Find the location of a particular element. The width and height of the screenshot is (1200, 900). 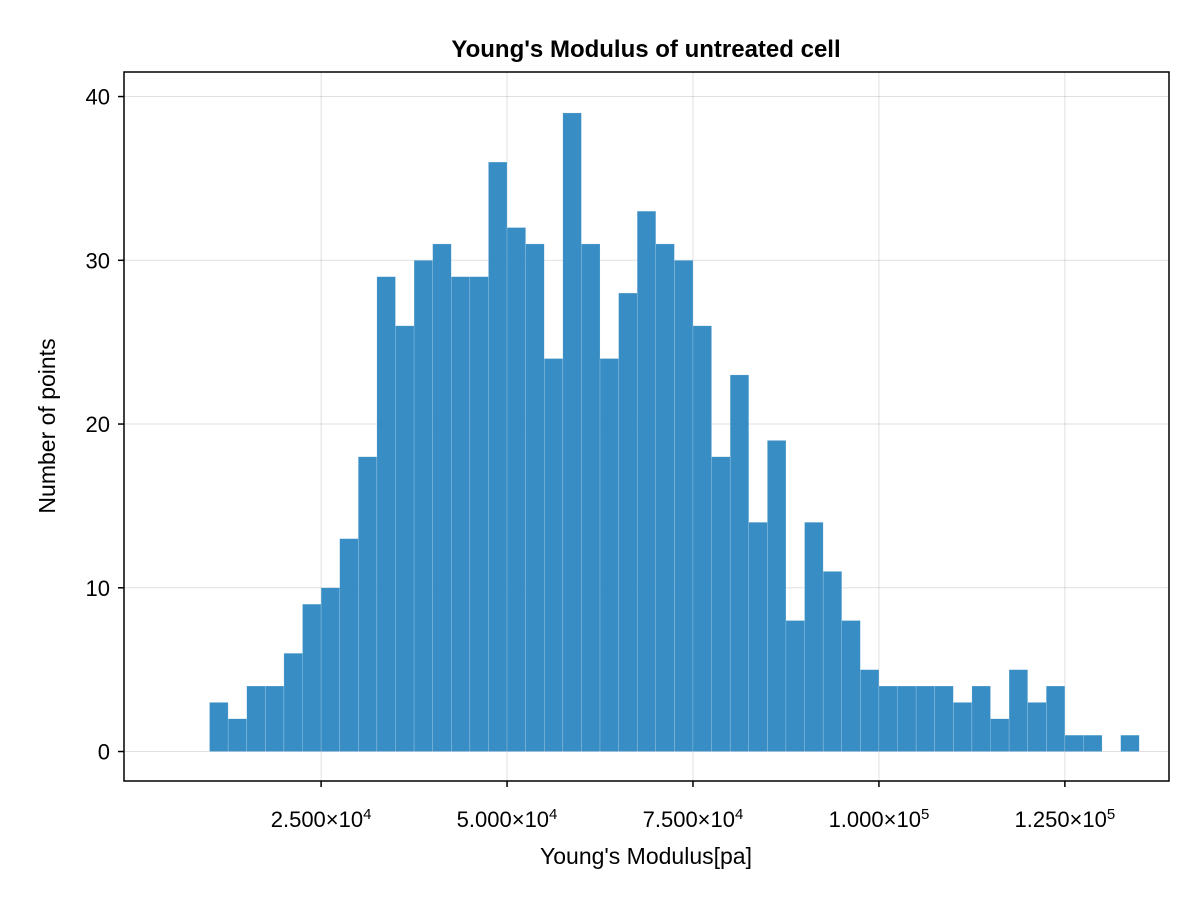

y-tick-label: 20 is located at coordinates (98, 424).